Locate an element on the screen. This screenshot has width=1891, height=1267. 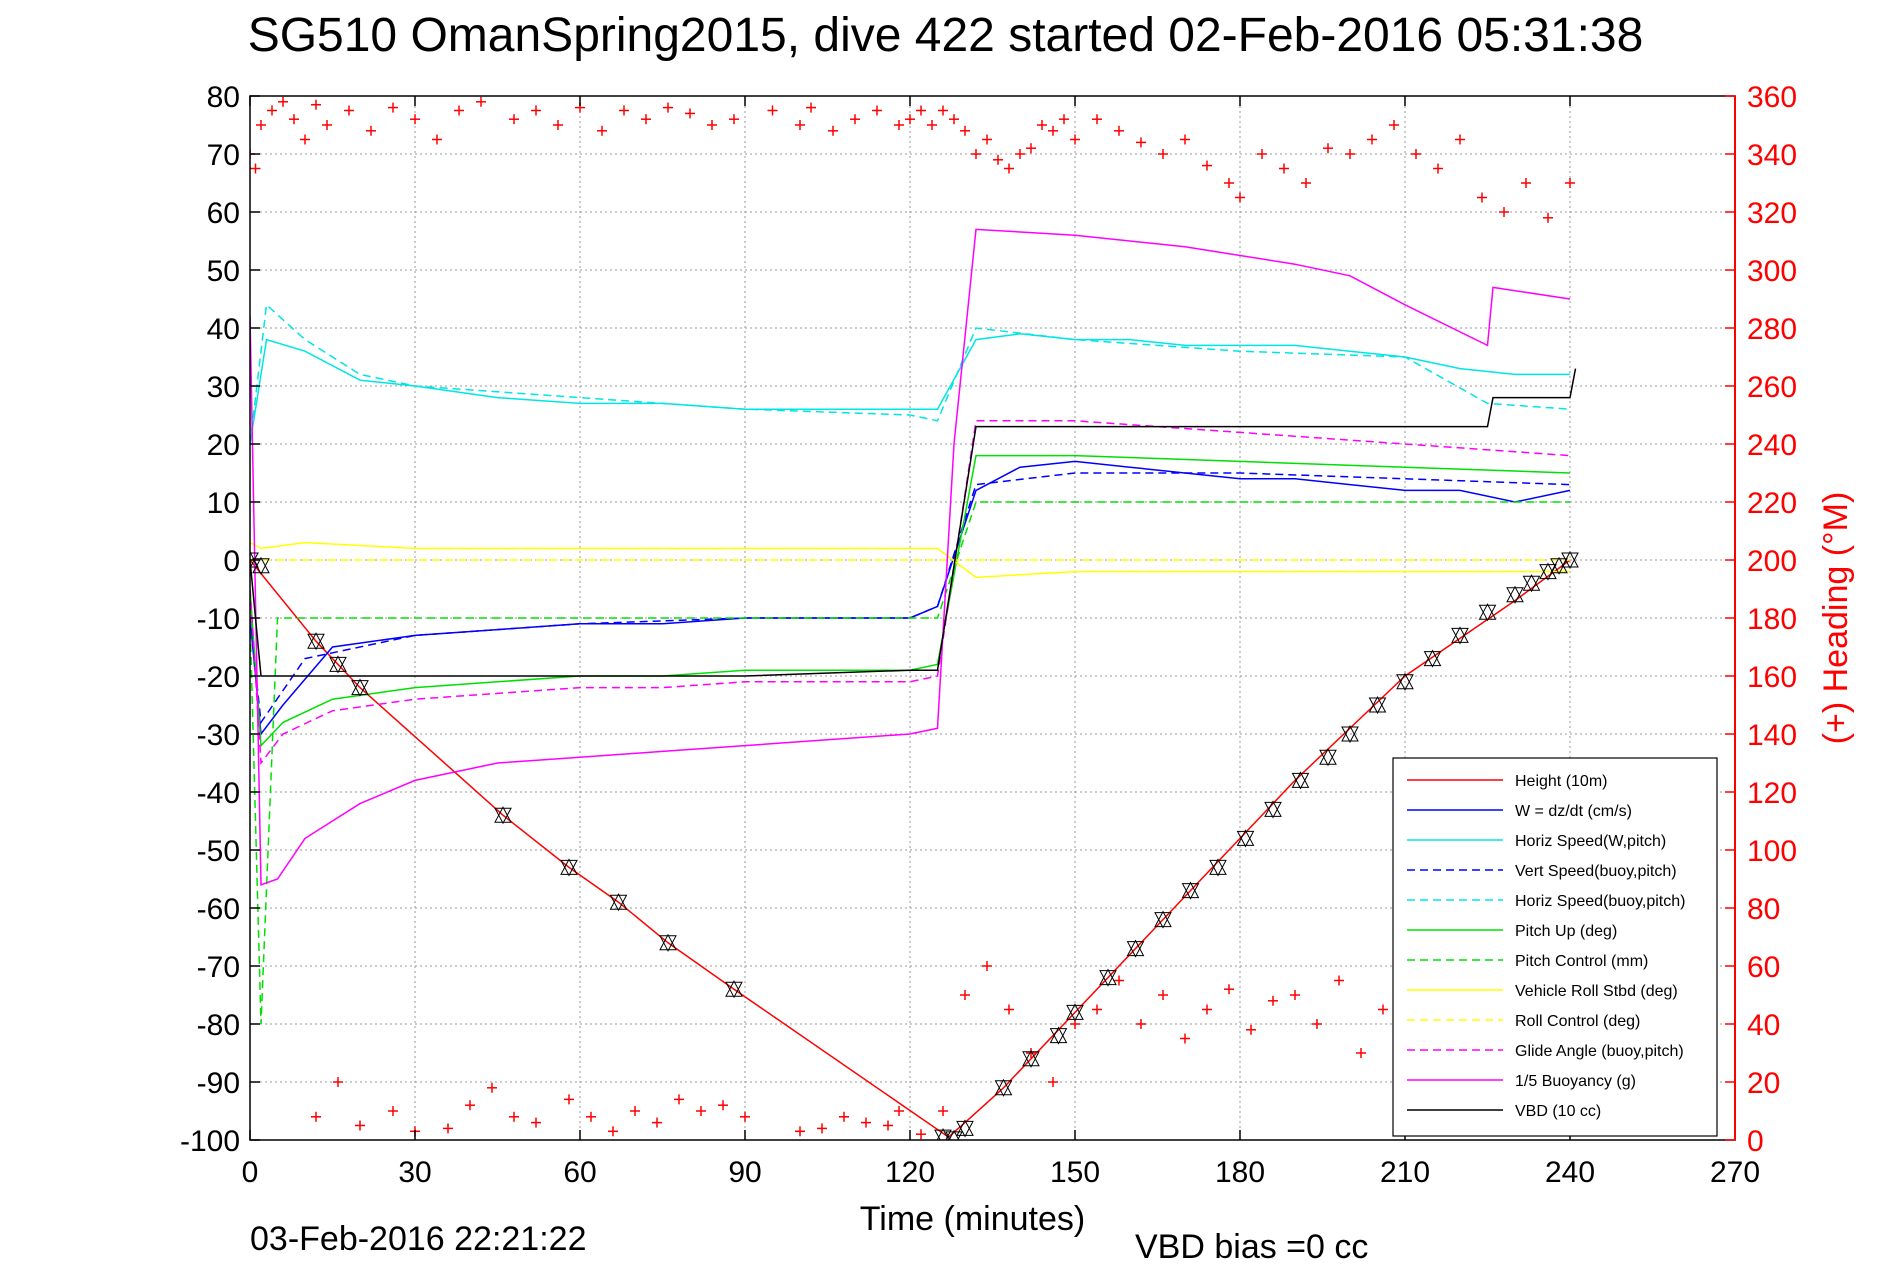
y2-tick-label: 140 is located at coordinates (1772, 735).